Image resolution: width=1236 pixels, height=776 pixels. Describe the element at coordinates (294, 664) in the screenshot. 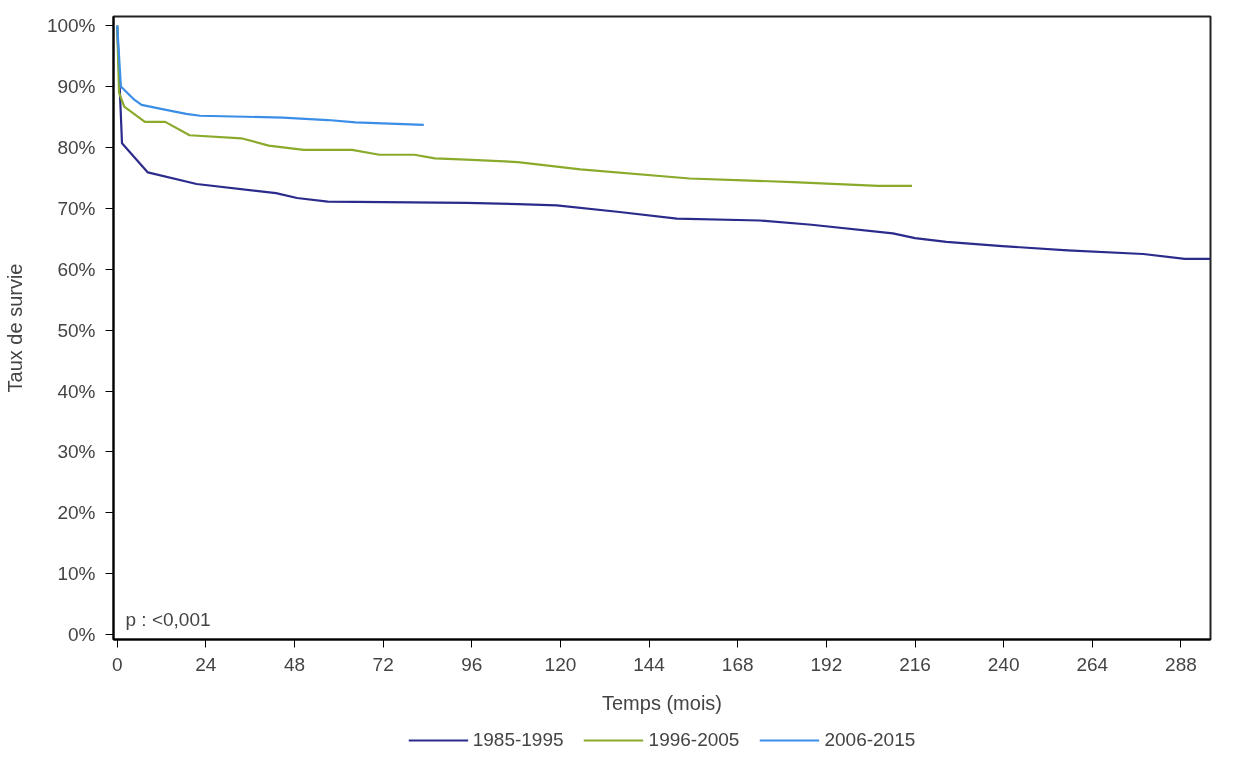

I see `x-tick-label: 48` at that location.